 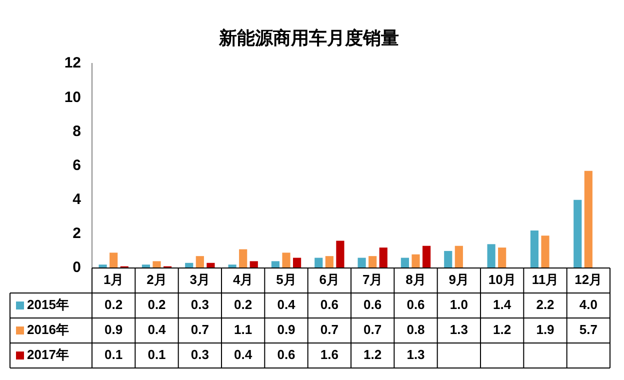 I want to click on x-tick-label: 1月, so click(x=113, y=280).